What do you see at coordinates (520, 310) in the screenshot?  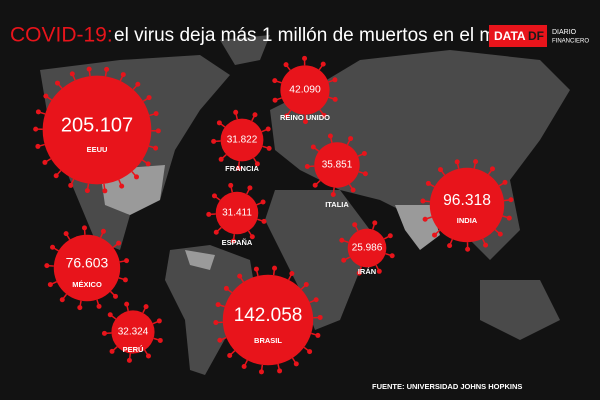 I see `australia` at bounding box center [520, 310].